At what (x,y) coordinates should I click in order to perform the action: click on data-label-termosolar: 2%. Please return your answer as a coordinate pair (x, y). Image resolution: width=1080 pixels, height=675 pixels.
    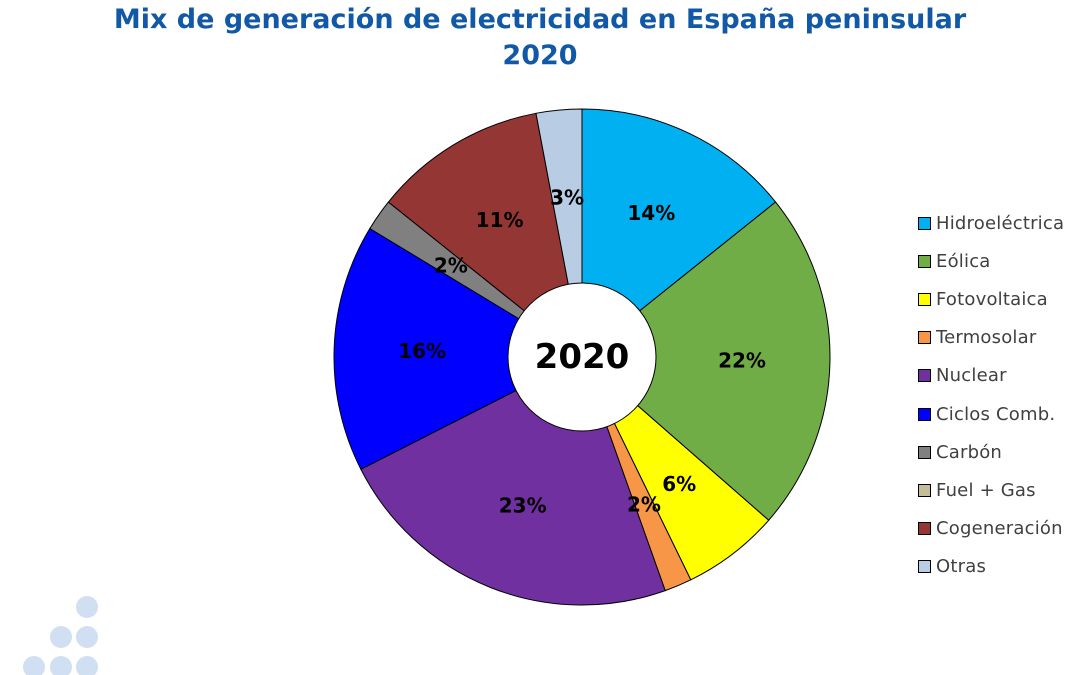
    Looking at the image, I should click on (644, 505).